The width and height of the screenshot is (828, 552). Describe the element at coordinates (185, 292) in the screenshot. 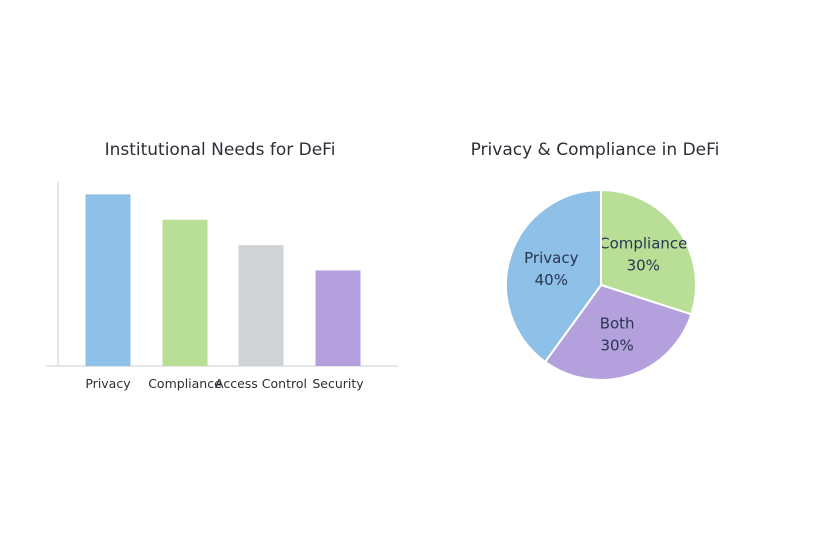

I see `bar-compliance` at that location.